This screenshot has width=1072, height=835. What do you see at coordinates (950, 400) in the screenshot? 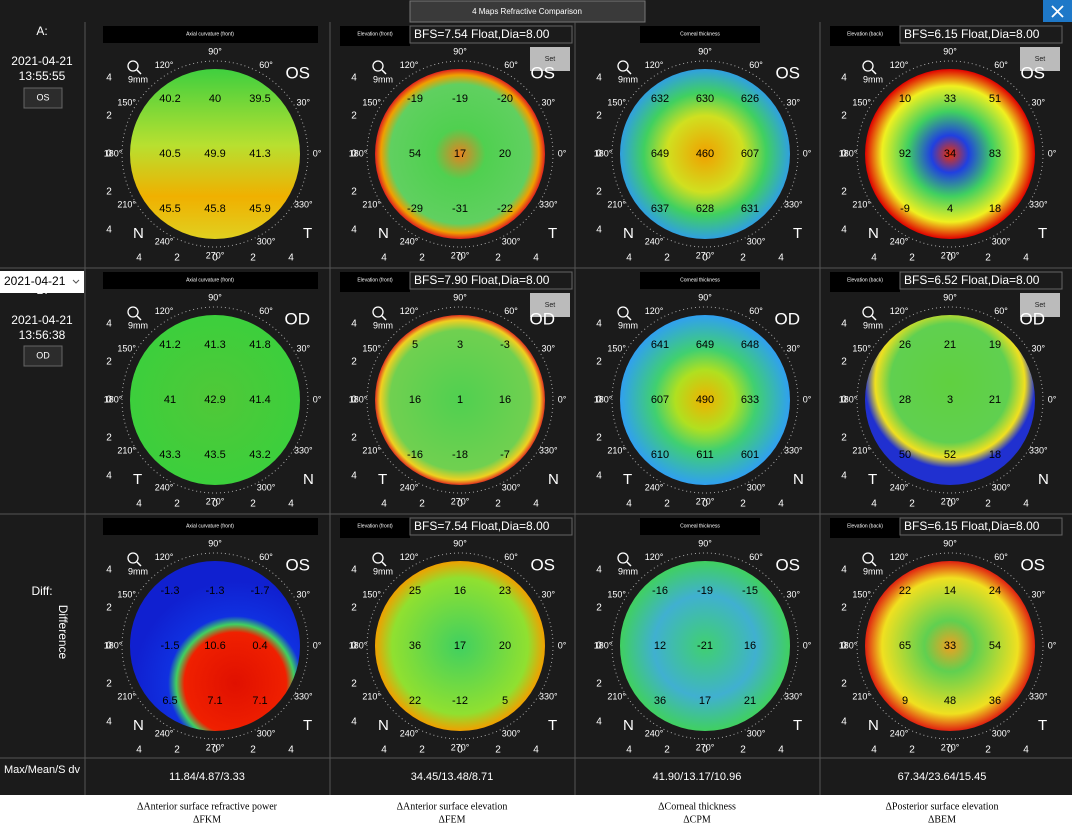
I see `angle-ring` at bounding box center [950, 400].